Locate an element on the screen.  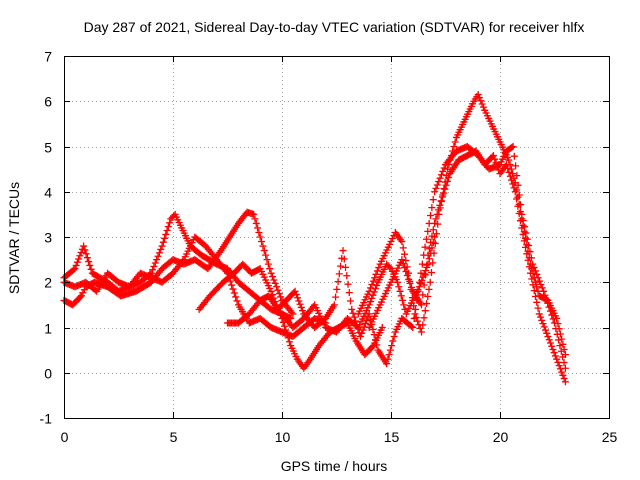
y-tick-label: 3 is located at coordinates (48, 238).